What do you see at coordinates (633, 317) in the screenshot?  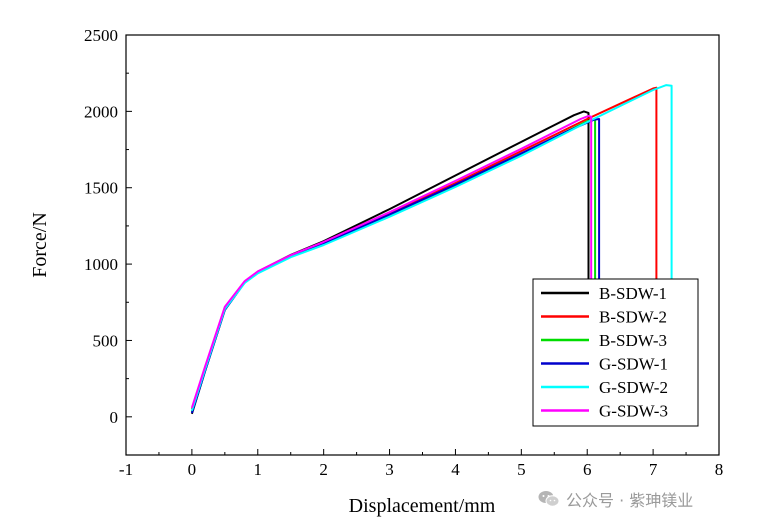 I see `legend-label: B-SDW-2` at bounding box center [633, 317].